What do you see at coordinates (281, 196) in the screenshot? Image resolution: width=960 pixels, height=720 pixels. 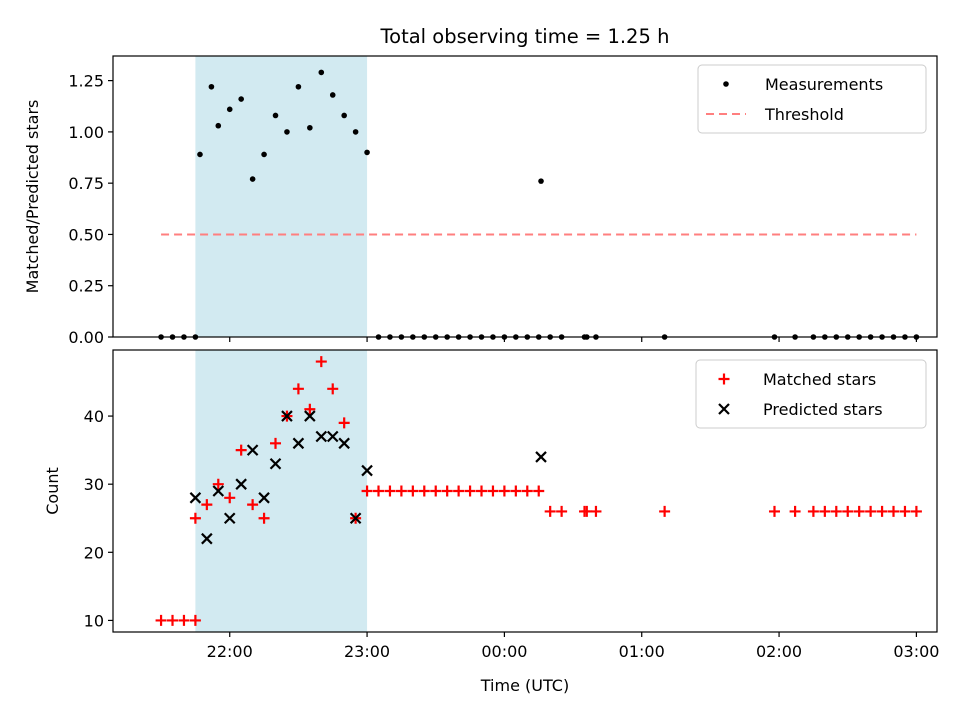 I see `observing-span-shade` at bounding box center [281, 196].